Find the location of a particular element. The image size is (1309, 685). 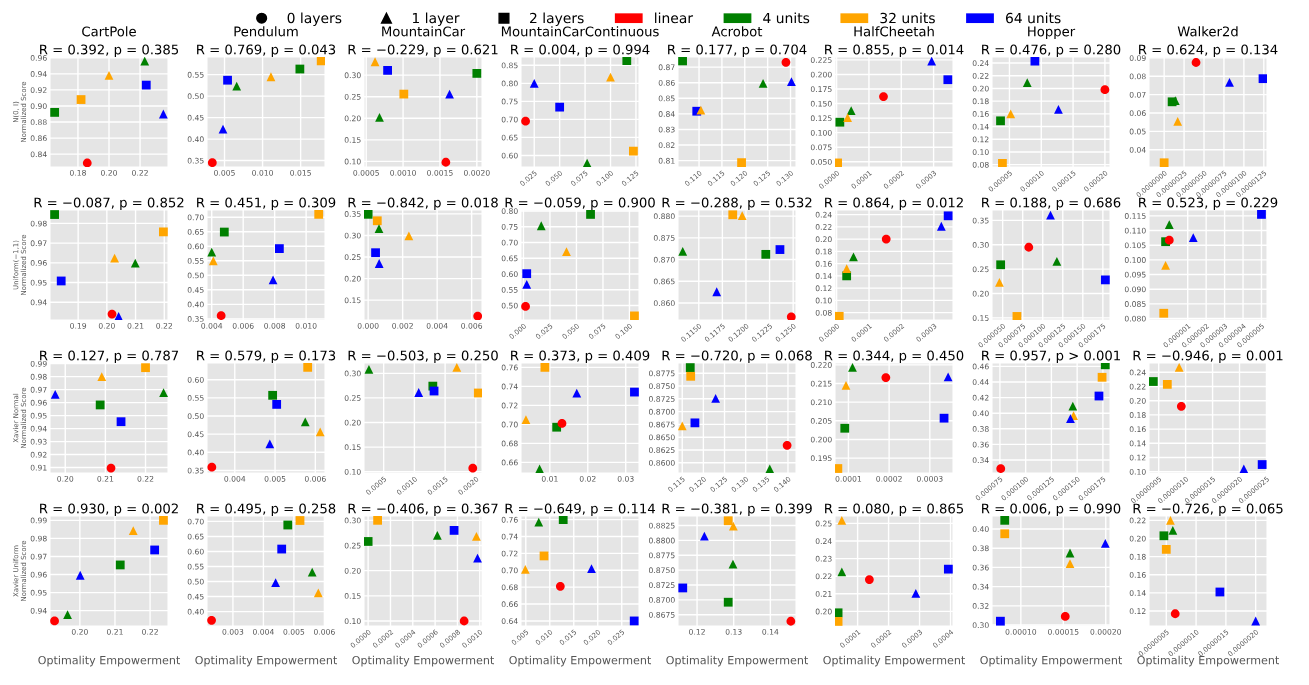

chart-subtitle: R = −0.288, p = 0.532 is located at coordinates (737, 203).